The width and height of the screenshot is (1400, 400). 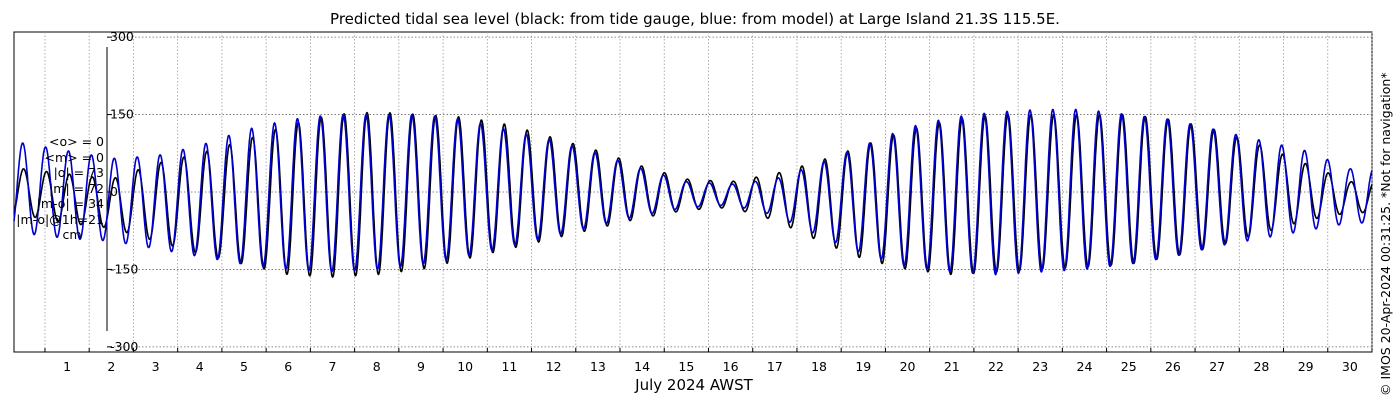 I want to click on stat-abs-diff-1h: |m-o|@1h=21, so click(x=60, y=219).